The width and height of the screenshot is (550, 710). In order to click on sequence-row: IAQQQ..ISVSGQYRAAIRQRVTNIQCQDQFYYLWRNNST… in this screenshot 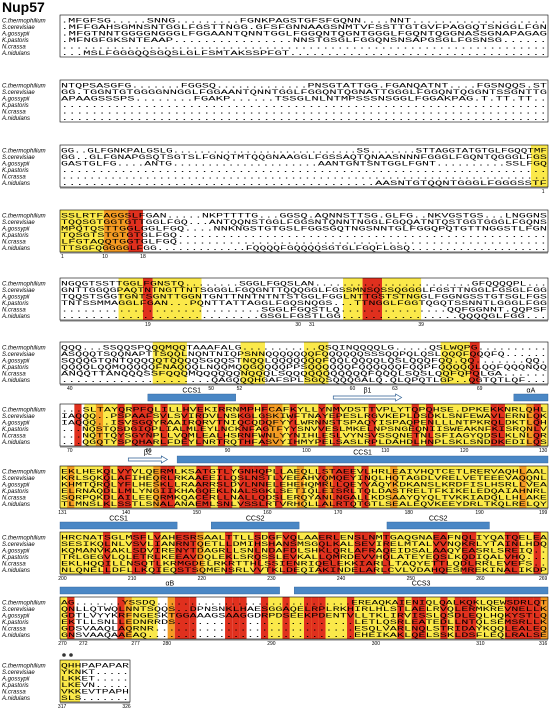, I will do `click(304, 423)`.